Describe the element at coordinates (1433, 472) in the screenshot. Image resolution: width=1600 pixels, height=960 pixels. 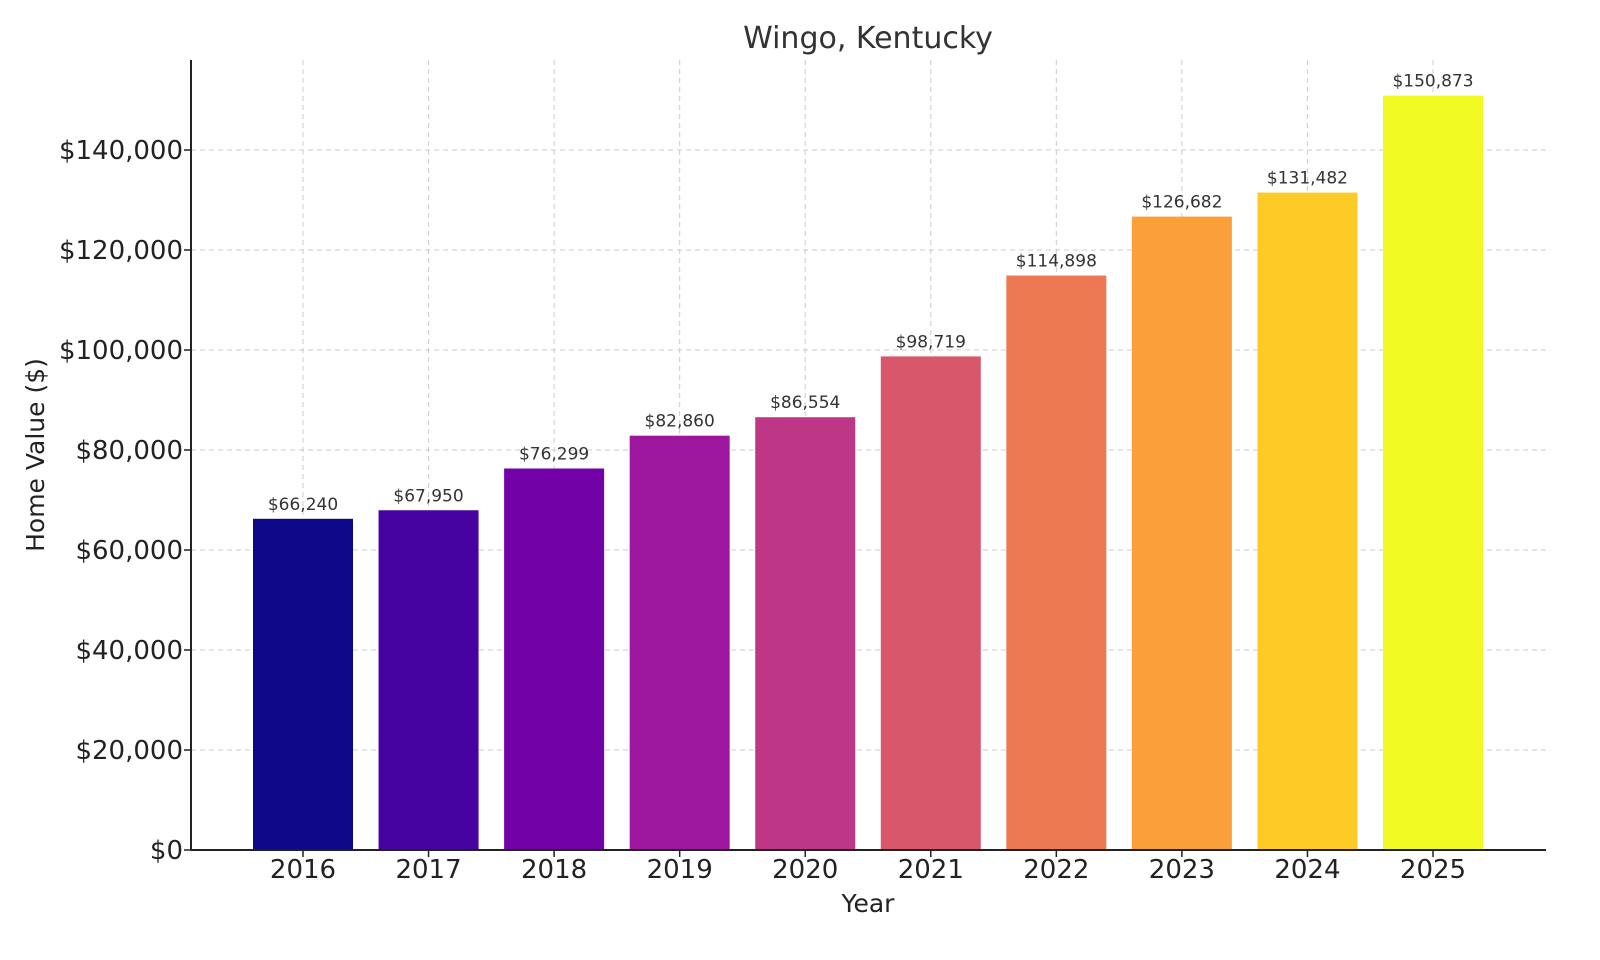
I see `bar-2025` at that location.